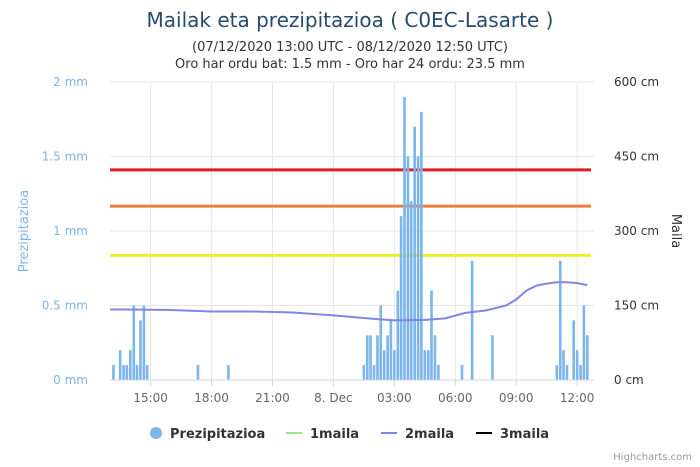 This screenshot has width=700, height=467. Describe the element at coordinates (272, 398) in the screenshot. I see `x-tick-label: 21:00` at that location.